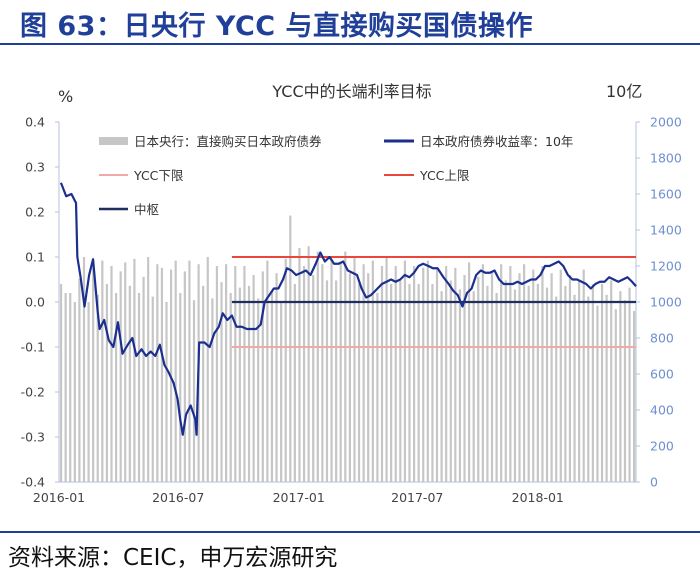 Image resolution: width=700 pixels, height=572 pixels. Describe the element at coordinates (35, 257) in the screenshot. I see `left-tick-label: 0.1` at that location.